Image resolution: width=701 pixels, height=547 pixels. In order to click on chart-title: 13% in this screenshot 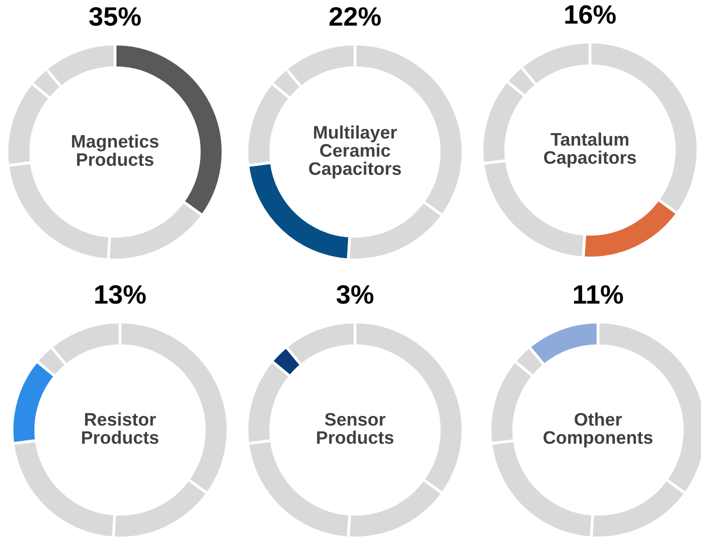, I will do `click(120, 294)`.